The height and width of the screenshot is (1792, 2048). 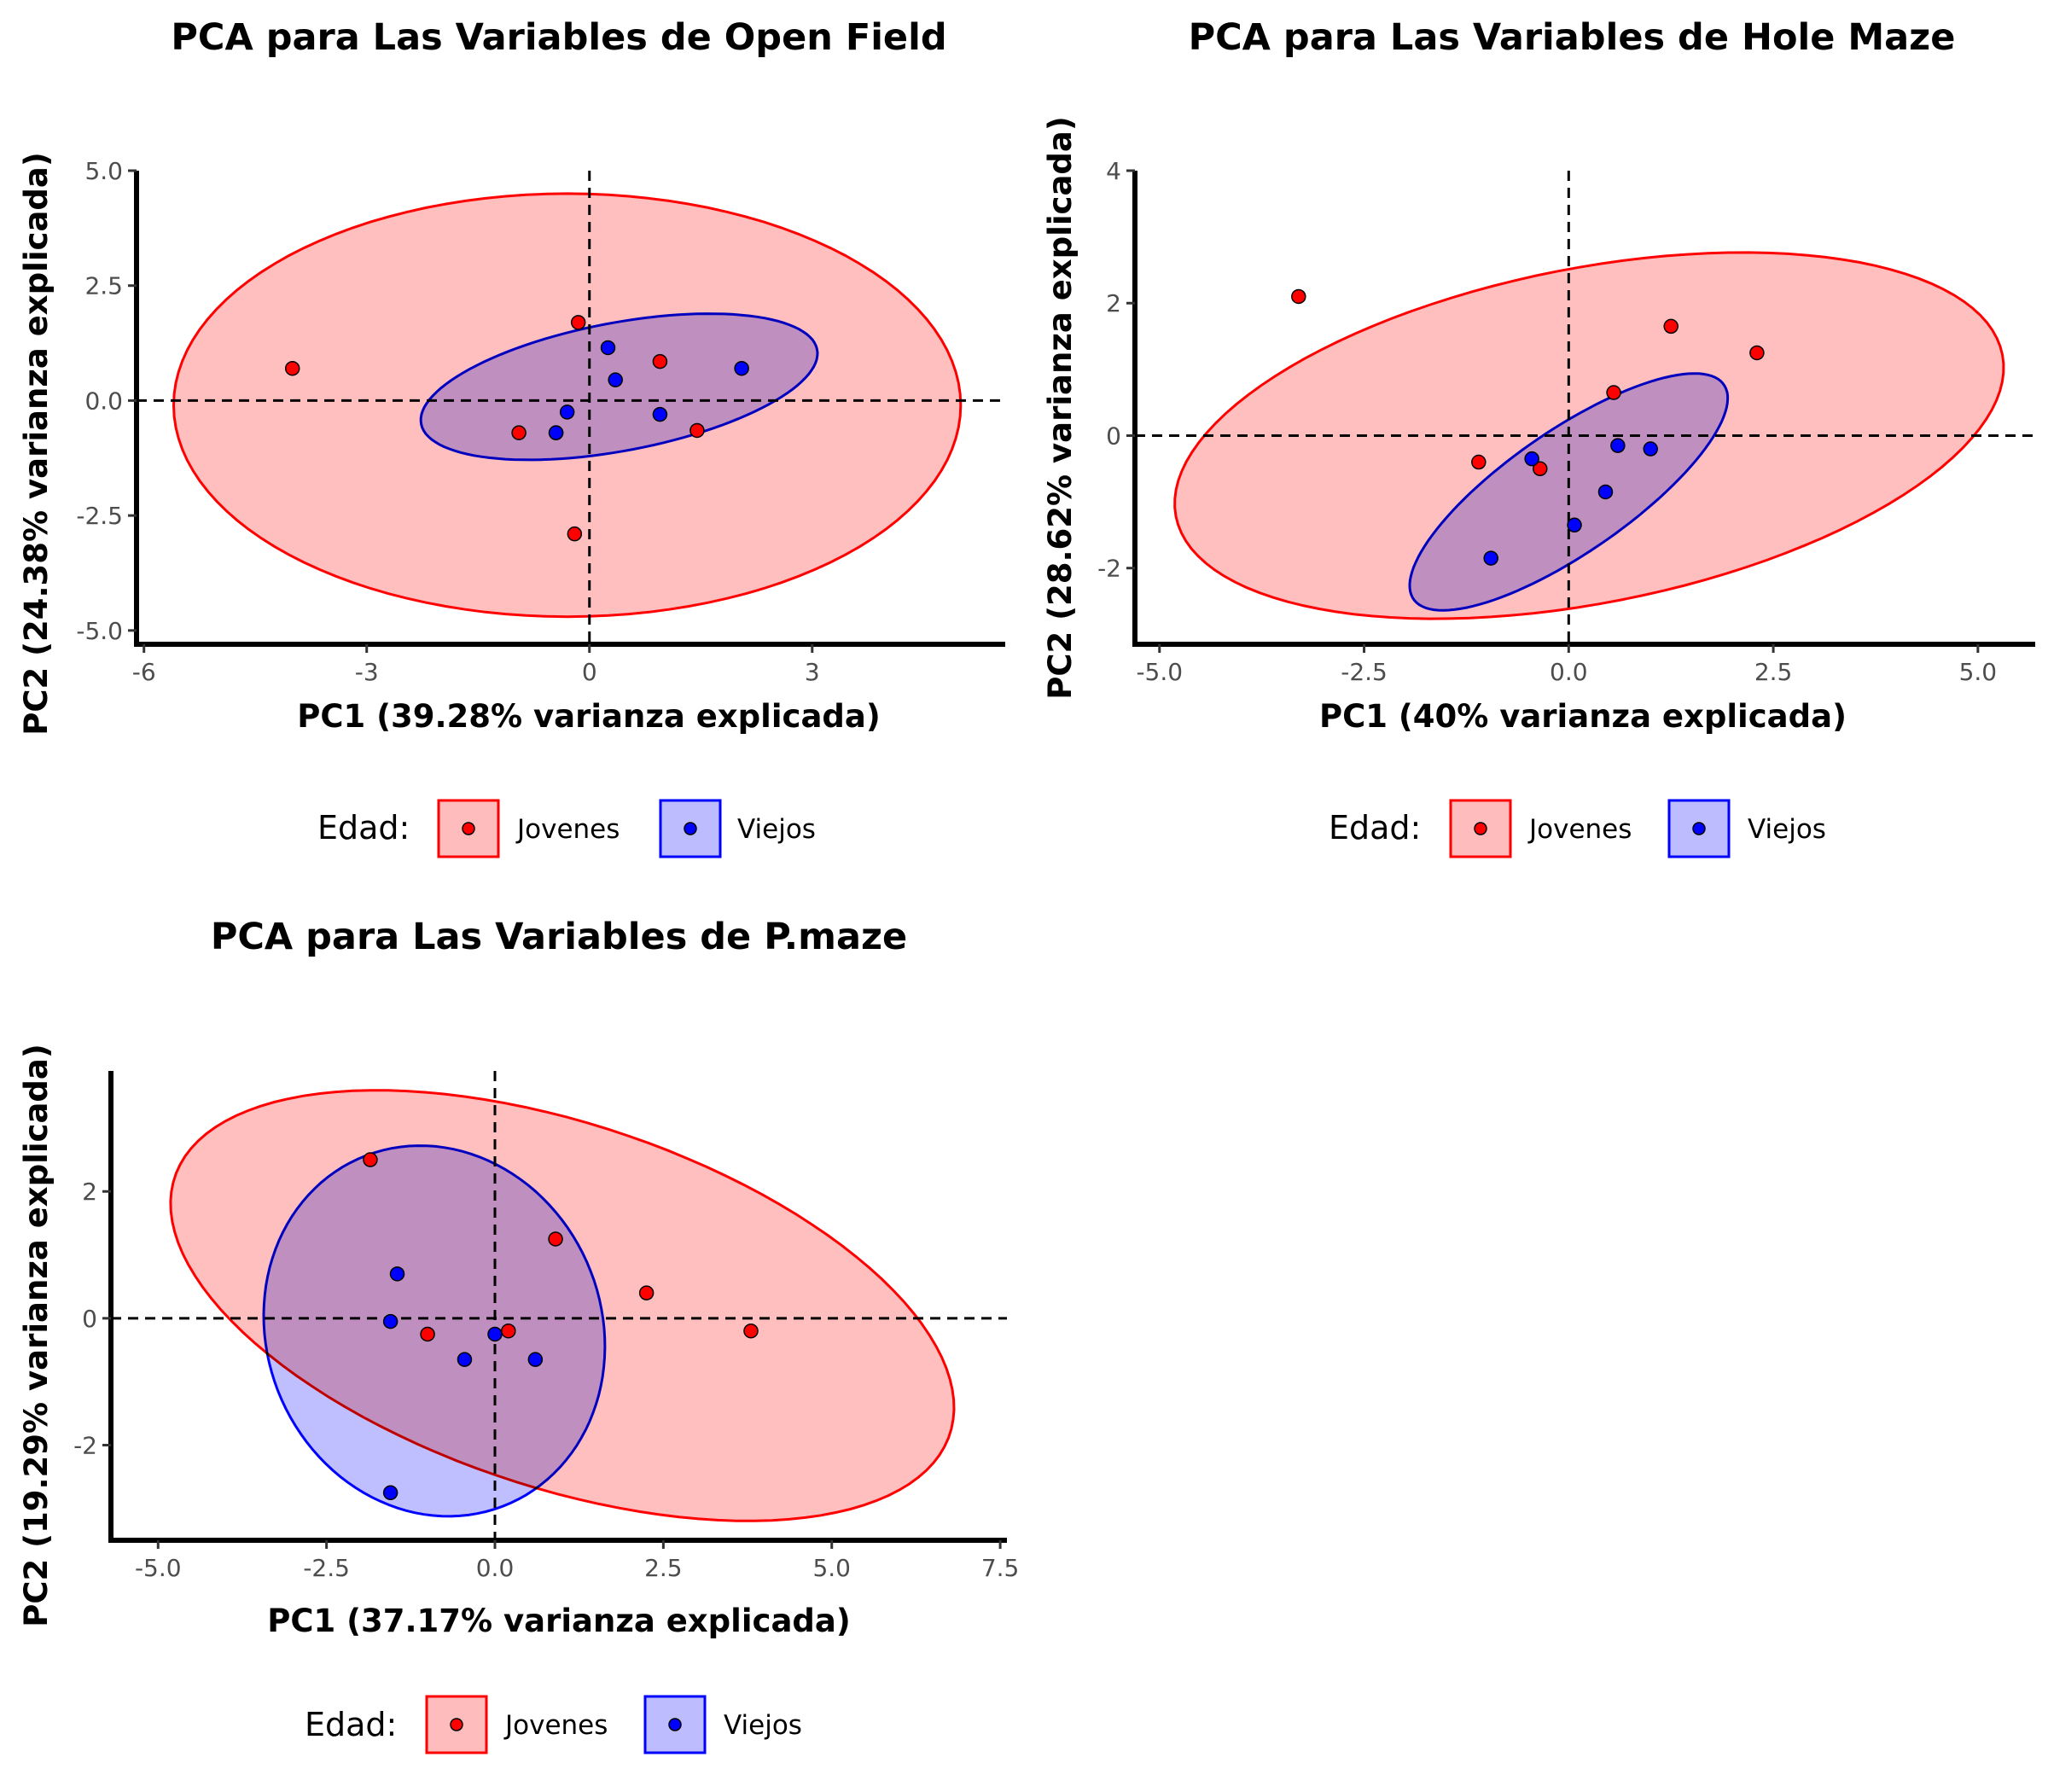 I want to click on legend-key-viejos, so click(x=675, y=1724).